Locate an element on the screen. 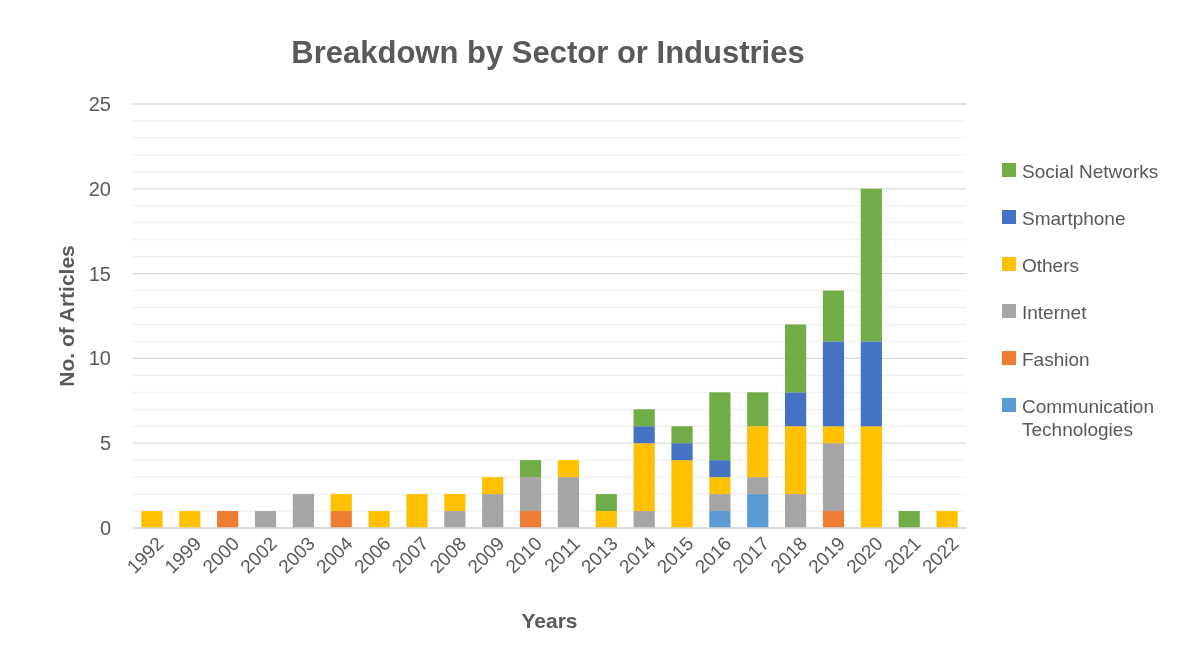 The width and height of the screenshot is (1188, 651). y-tick-label: 20 is located at coordinates (99, 188).